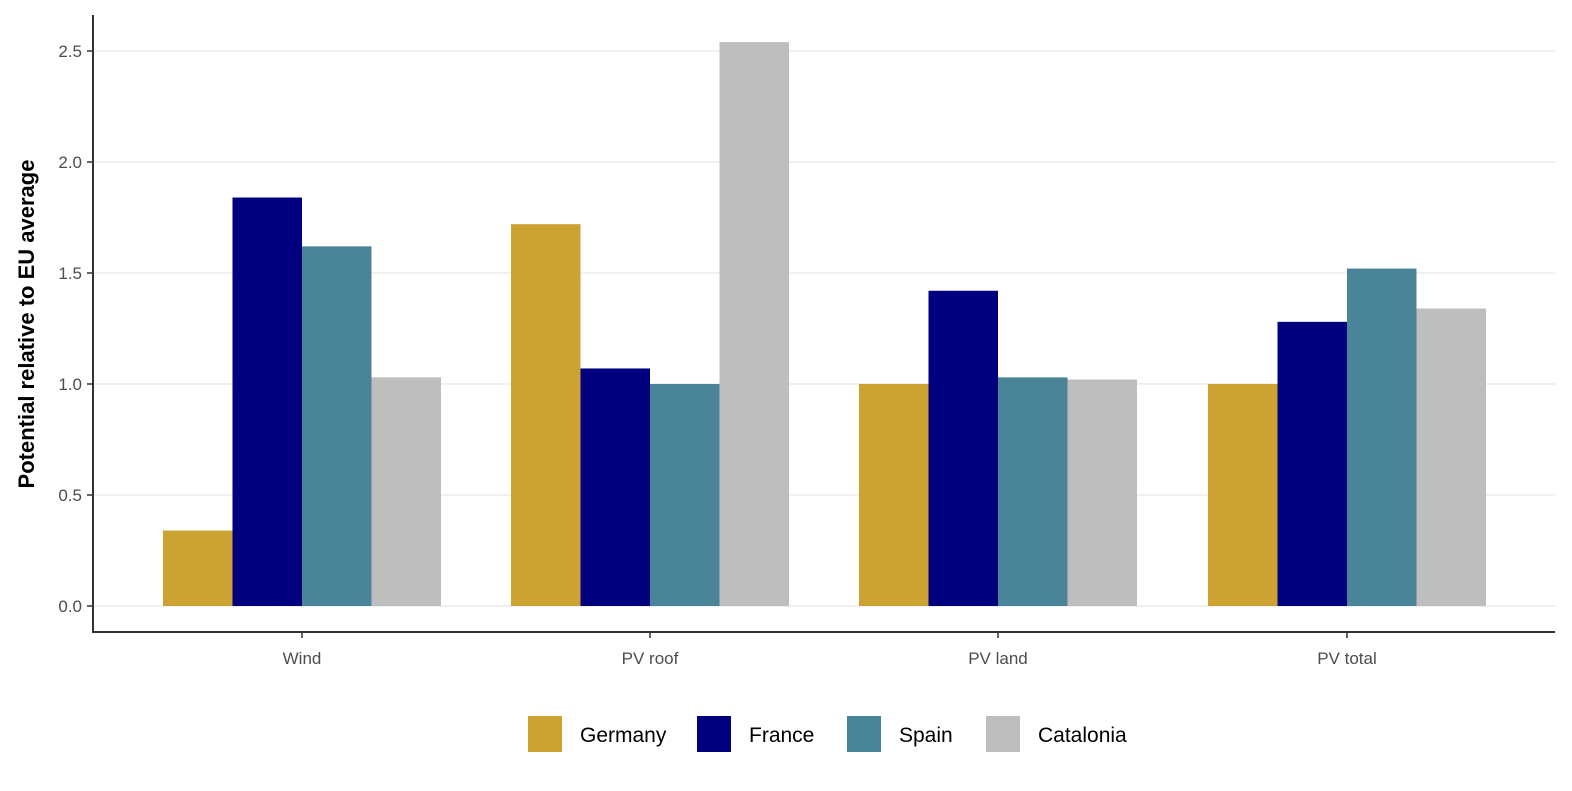 The image size is (1572, 791). Describe the element at coordinates (75, 329) in the screenshot. I see `y-ticks: 0.0 0.5 1.0 1.5 2.0 2.5` at that location.